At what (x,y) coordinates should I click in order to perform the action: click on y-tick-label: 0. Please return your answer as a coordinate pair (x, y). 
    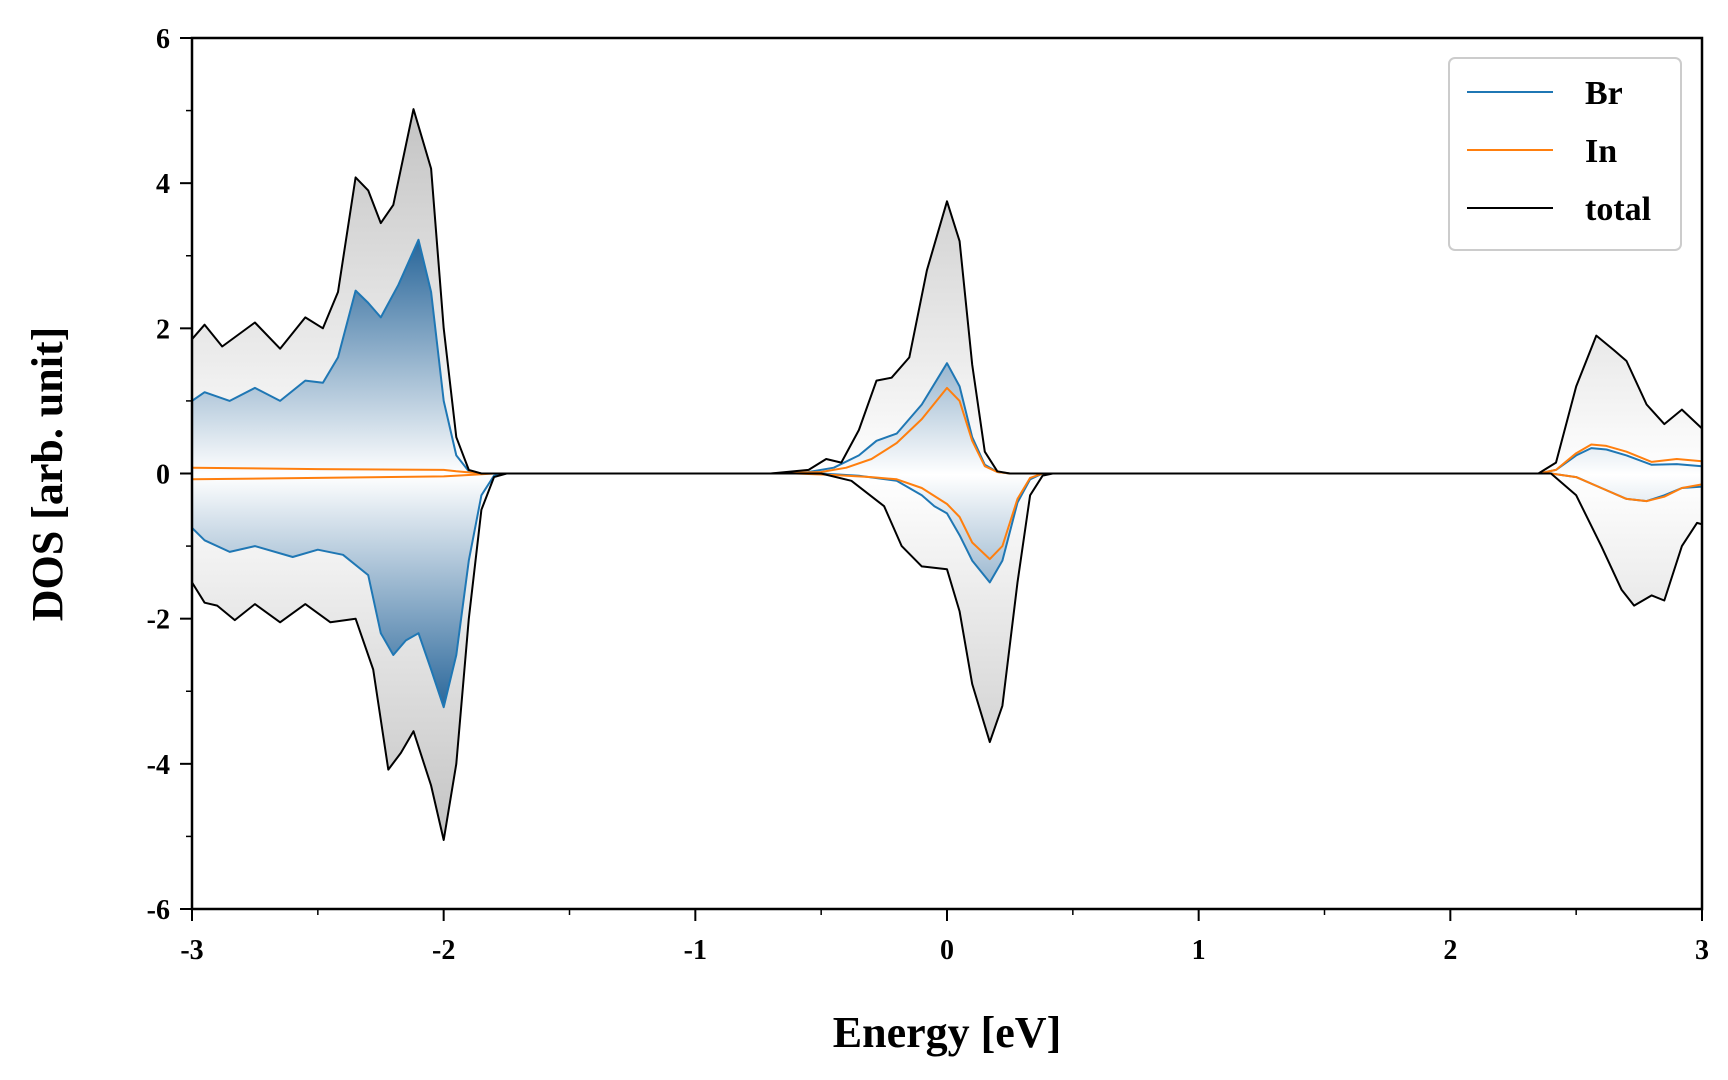
    Looking at the image, I should click on (163, 475).